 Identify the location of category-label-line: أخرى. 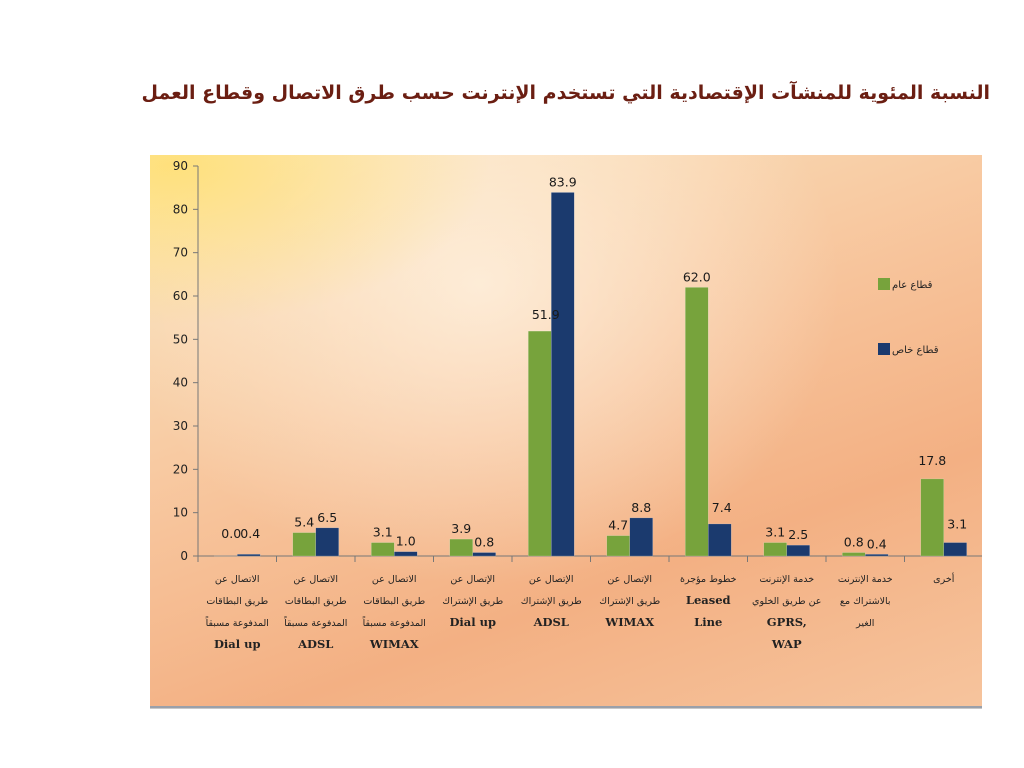
(944, 578).